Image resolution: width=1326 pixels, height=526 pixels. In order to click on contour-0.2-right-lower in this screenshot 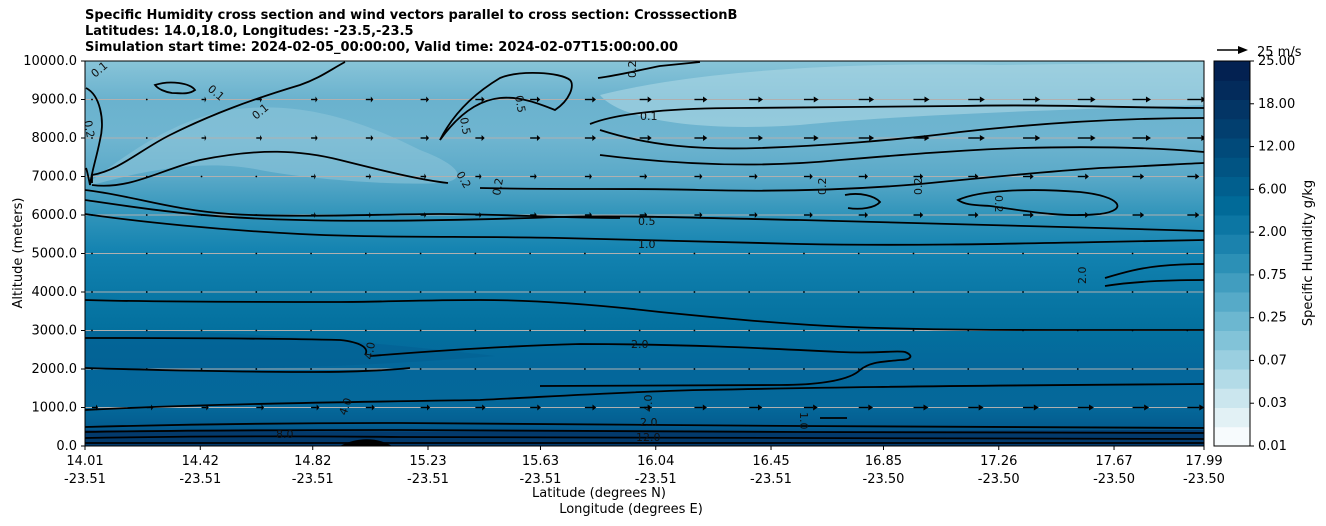, I will do `click(841, 177)`.